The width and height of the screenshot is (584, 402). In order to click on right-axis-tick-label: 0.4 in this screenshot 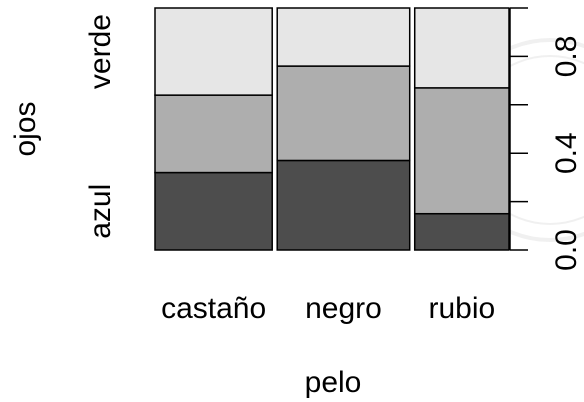, I will do `click(566, 153)`.